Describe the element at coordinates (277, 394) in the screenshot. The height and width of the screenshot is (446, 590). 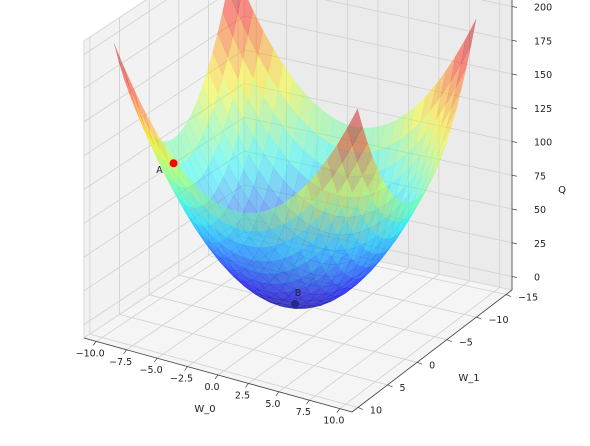
I see `x-tick-mark` at that location.